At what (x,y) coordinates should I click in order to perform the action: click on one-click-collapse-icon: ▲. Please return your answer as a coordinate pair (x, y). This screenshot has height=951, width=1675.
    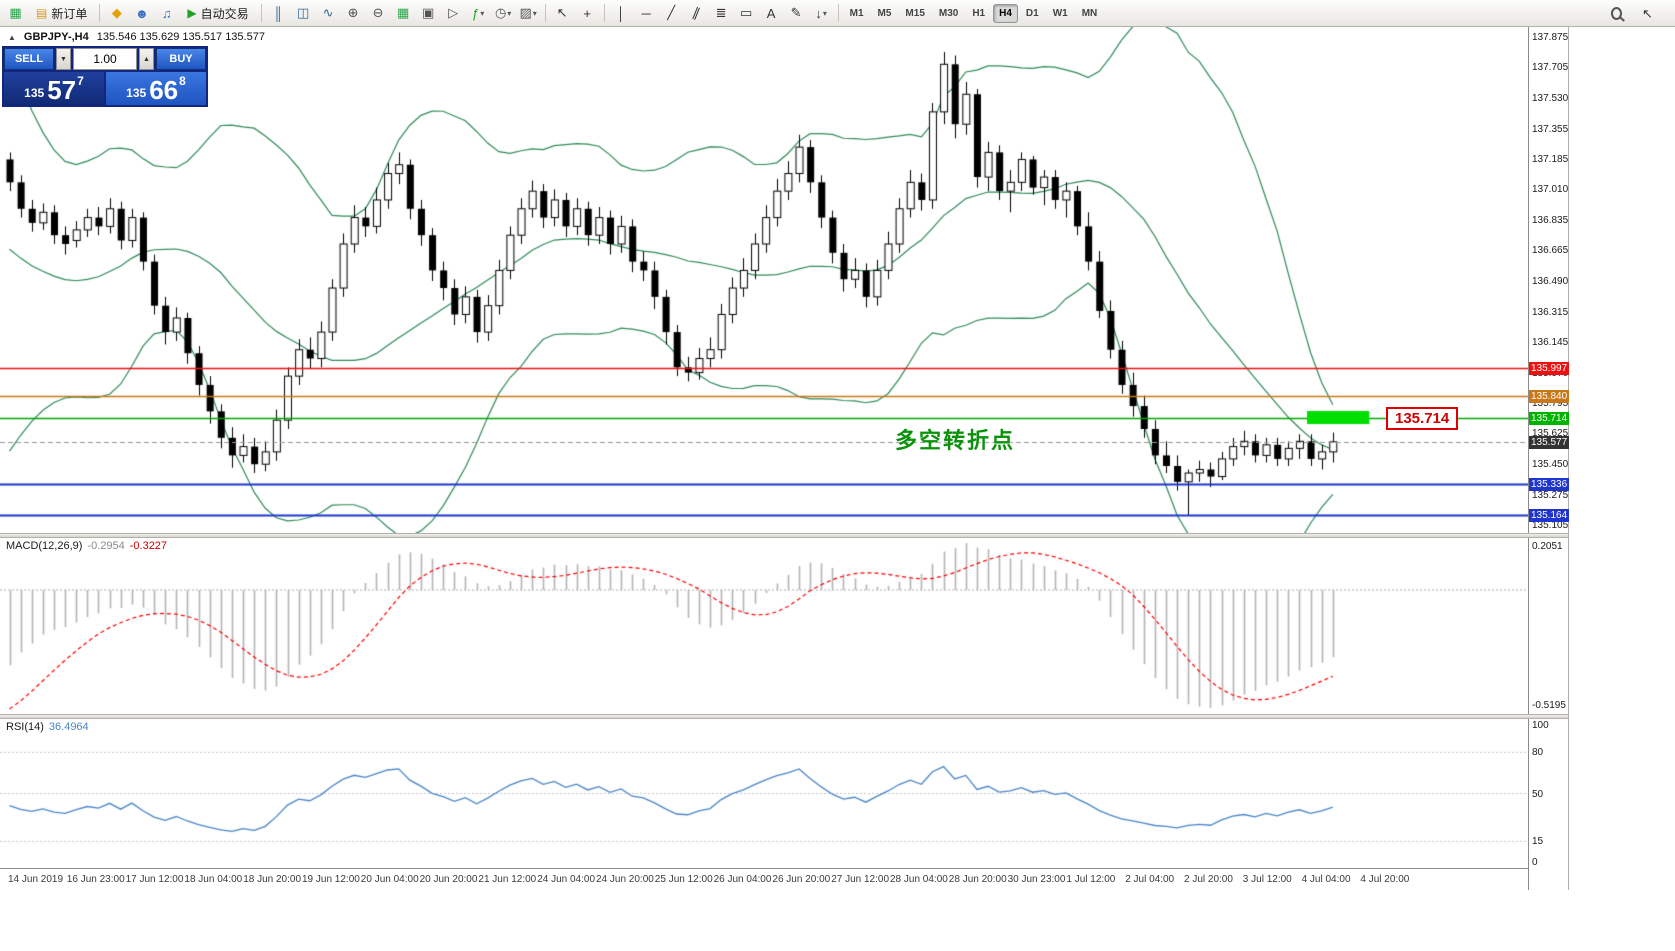
    Looking at the image, I should click on (12, 37).